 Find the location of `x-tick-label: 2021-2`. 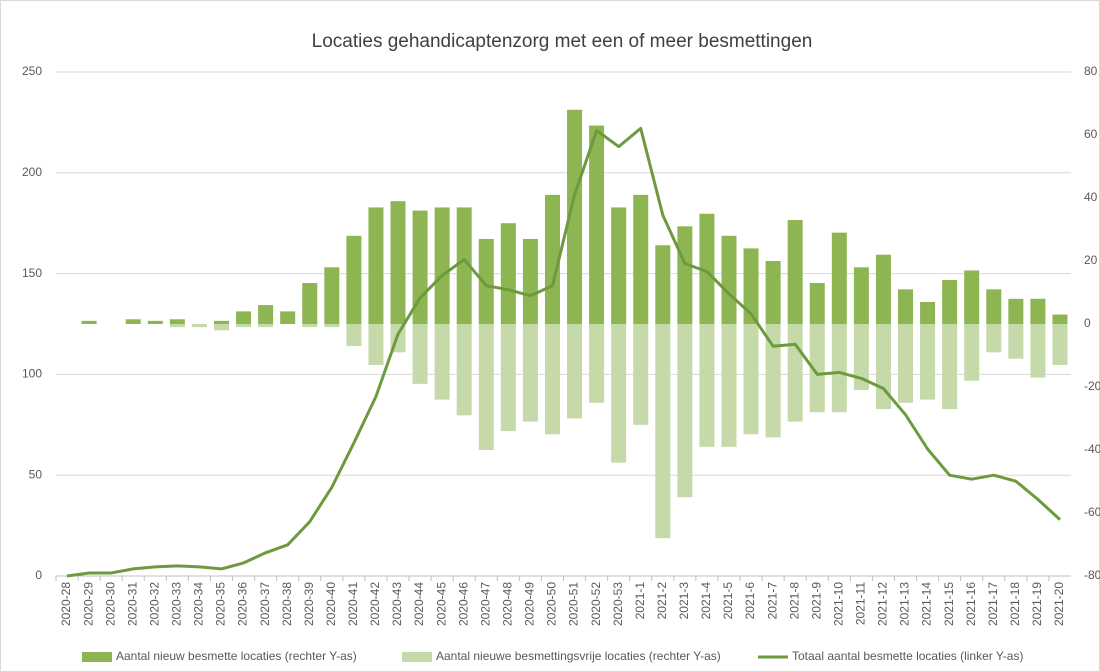

x-tick-label: 2021-2 is located at coordinates (662, 601).